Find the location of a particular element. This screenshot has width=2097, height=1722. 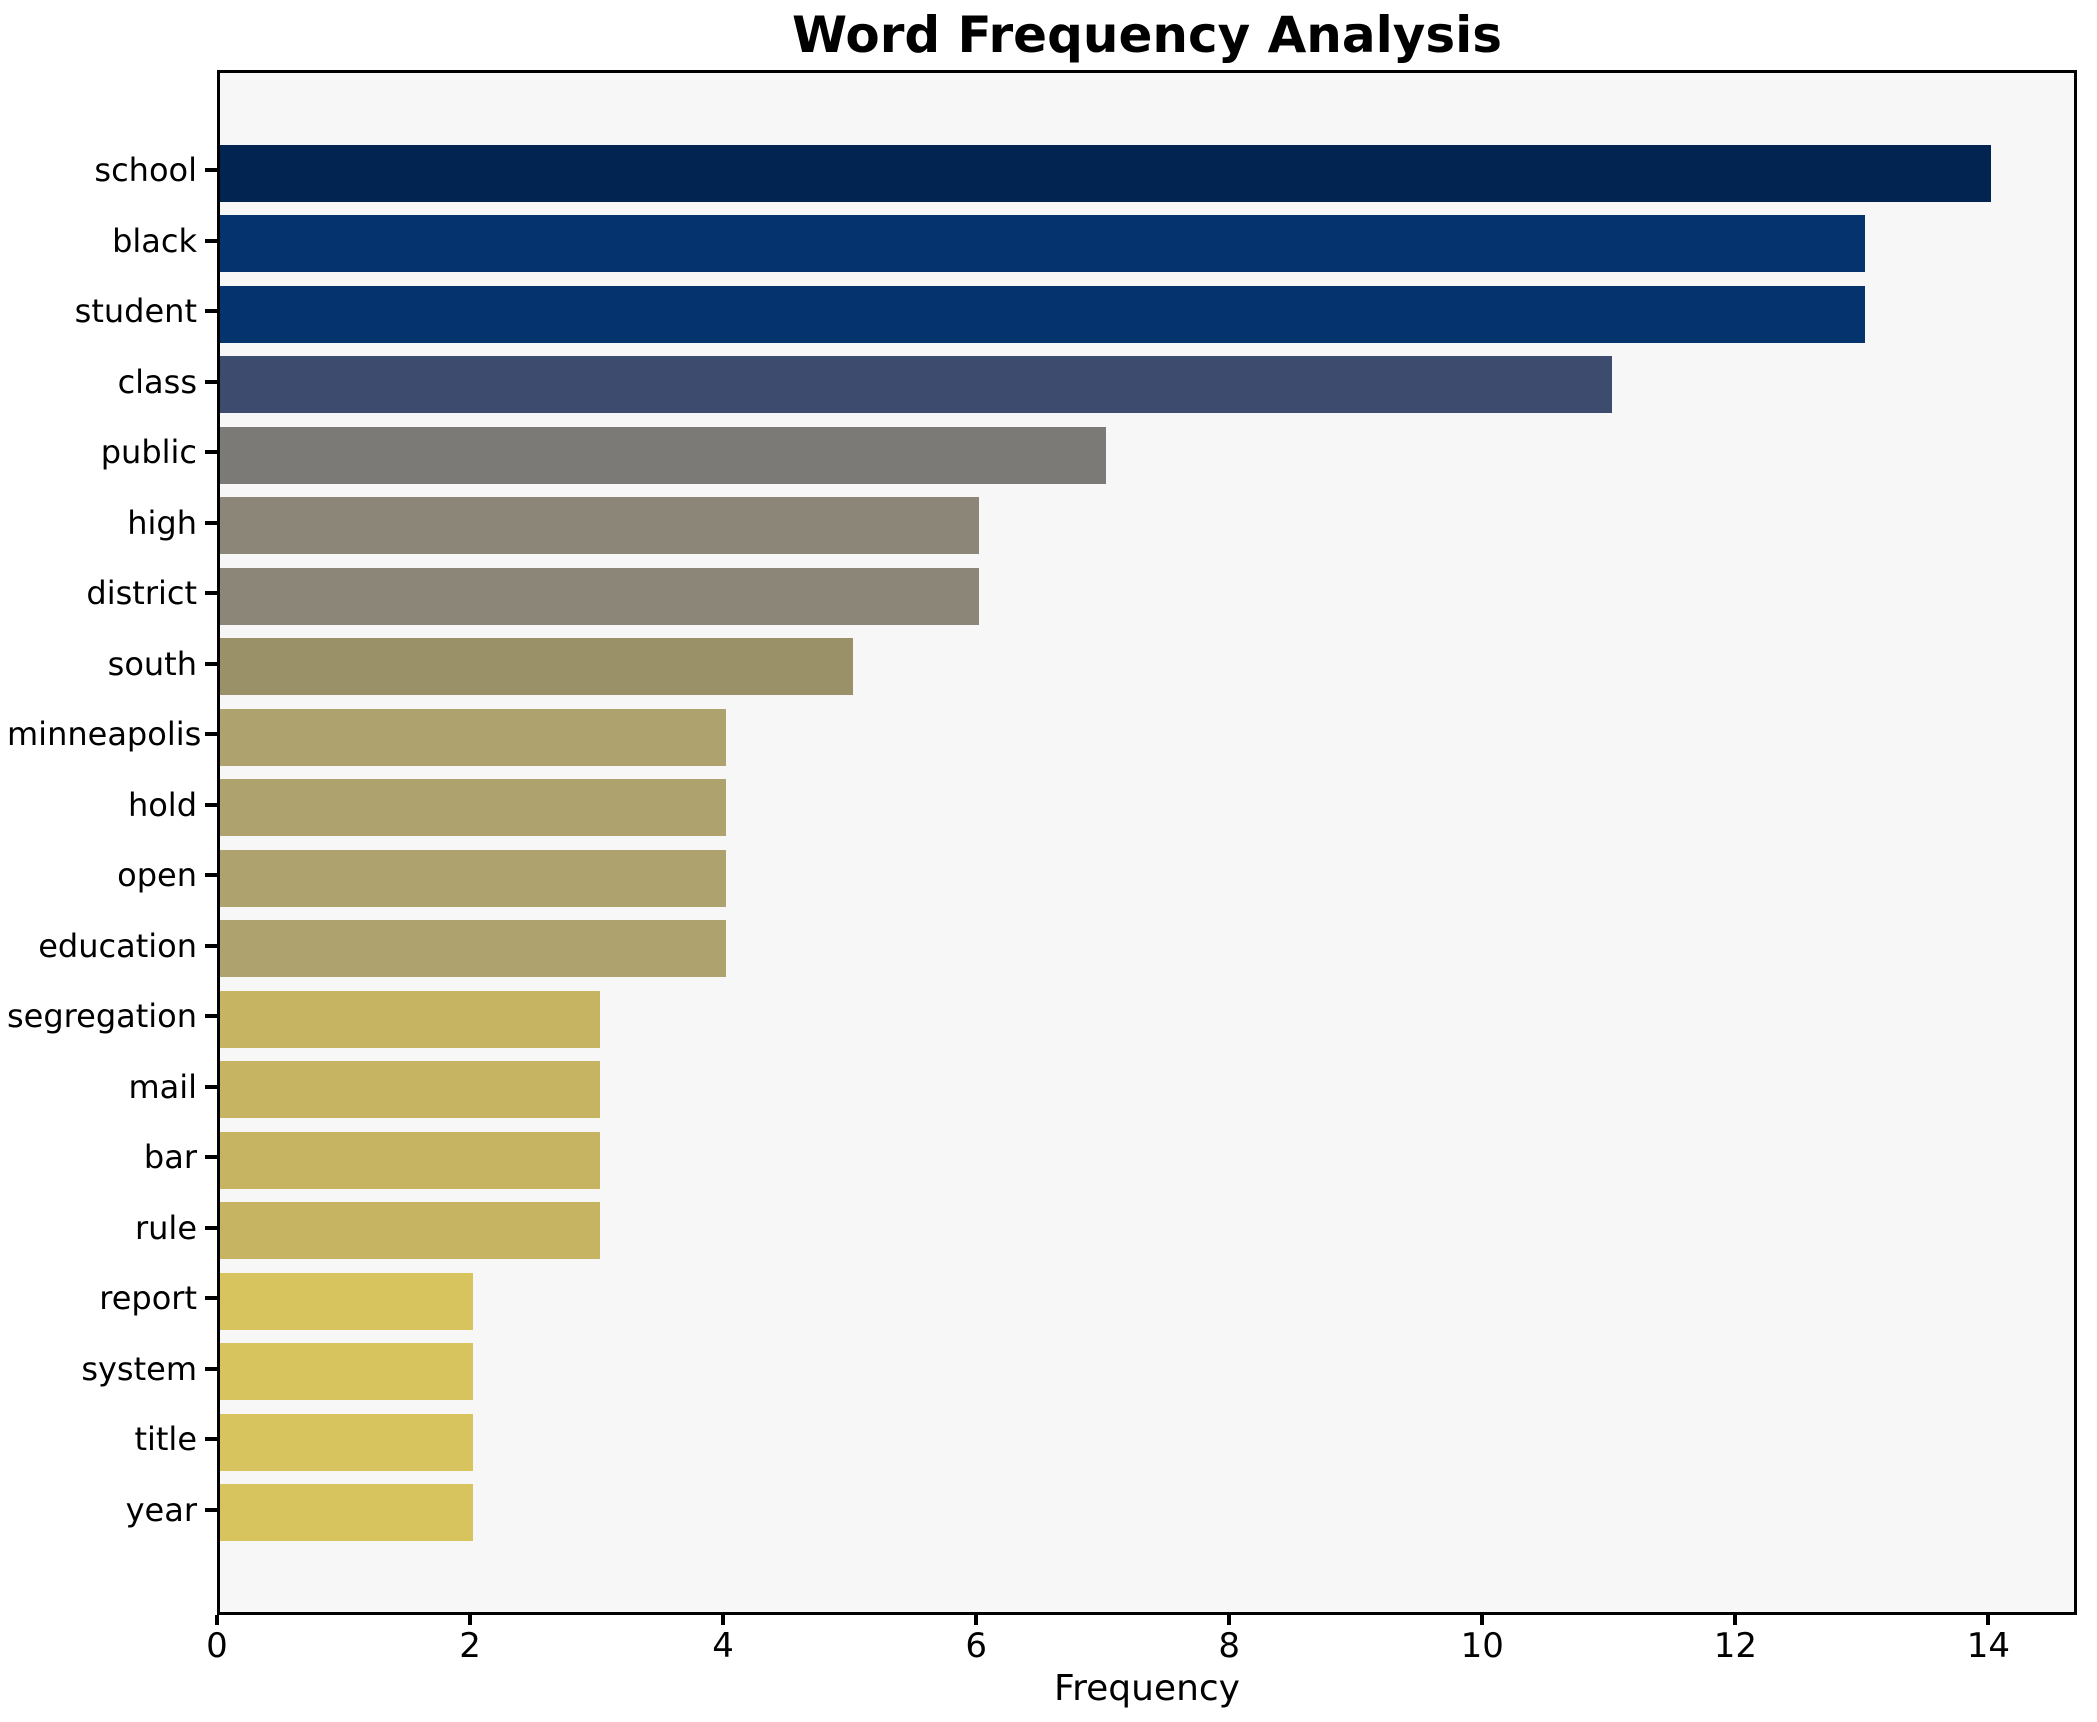

y-tick-label-school: school is located at coordinates (145, 170).